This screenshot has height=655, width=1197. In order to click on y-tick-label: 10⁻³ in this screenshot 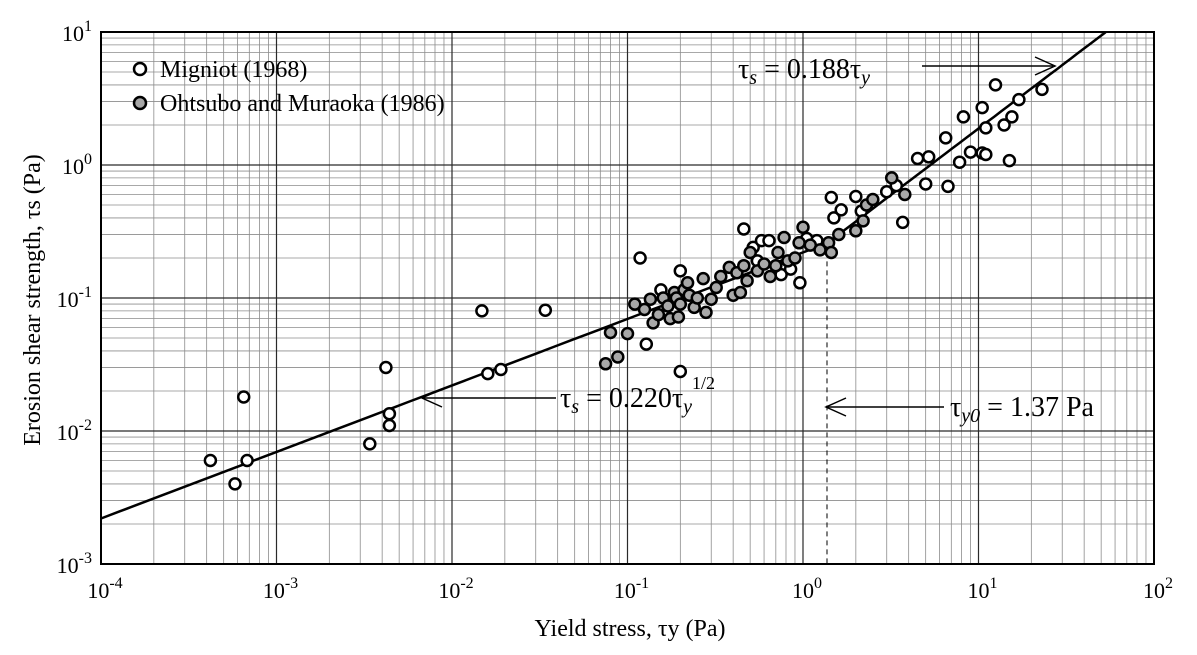, I will do `click(74, 564)`.